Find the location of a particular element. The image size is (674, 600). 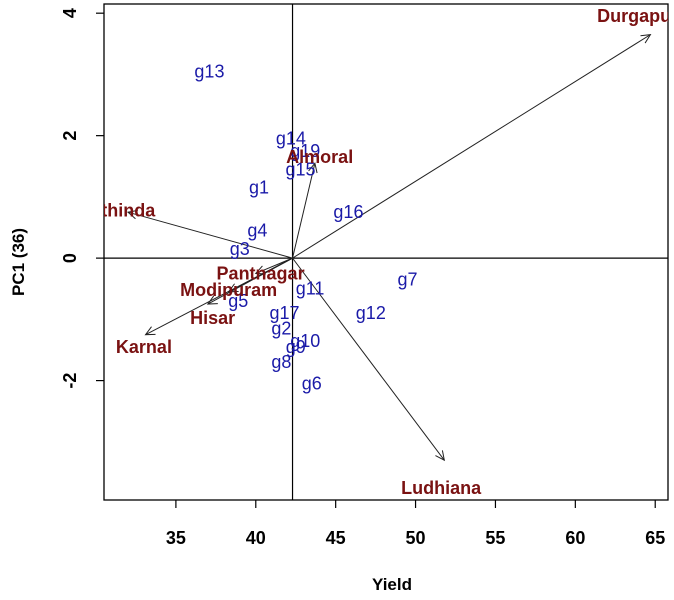

genotype-label: g6 is located at coordinates (312, 384).